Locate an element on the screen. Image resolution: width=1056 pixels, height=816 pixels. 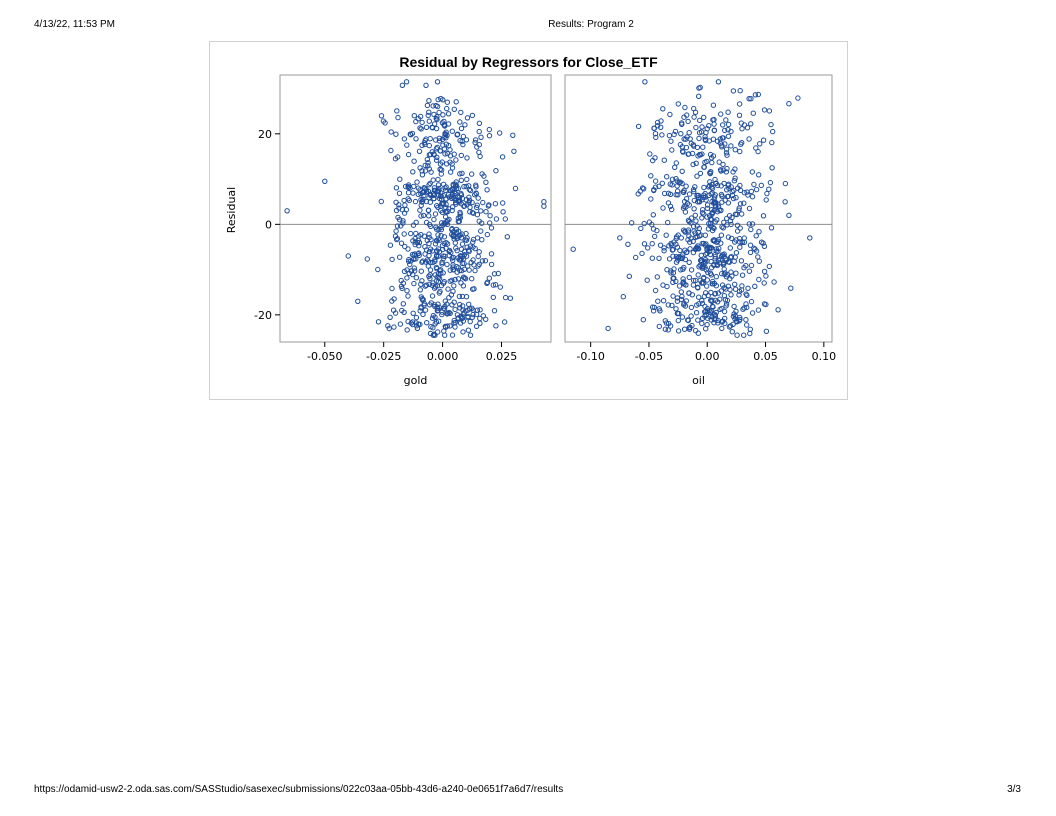
plot-panel-frame-gold is located at coordinates (415, 208).